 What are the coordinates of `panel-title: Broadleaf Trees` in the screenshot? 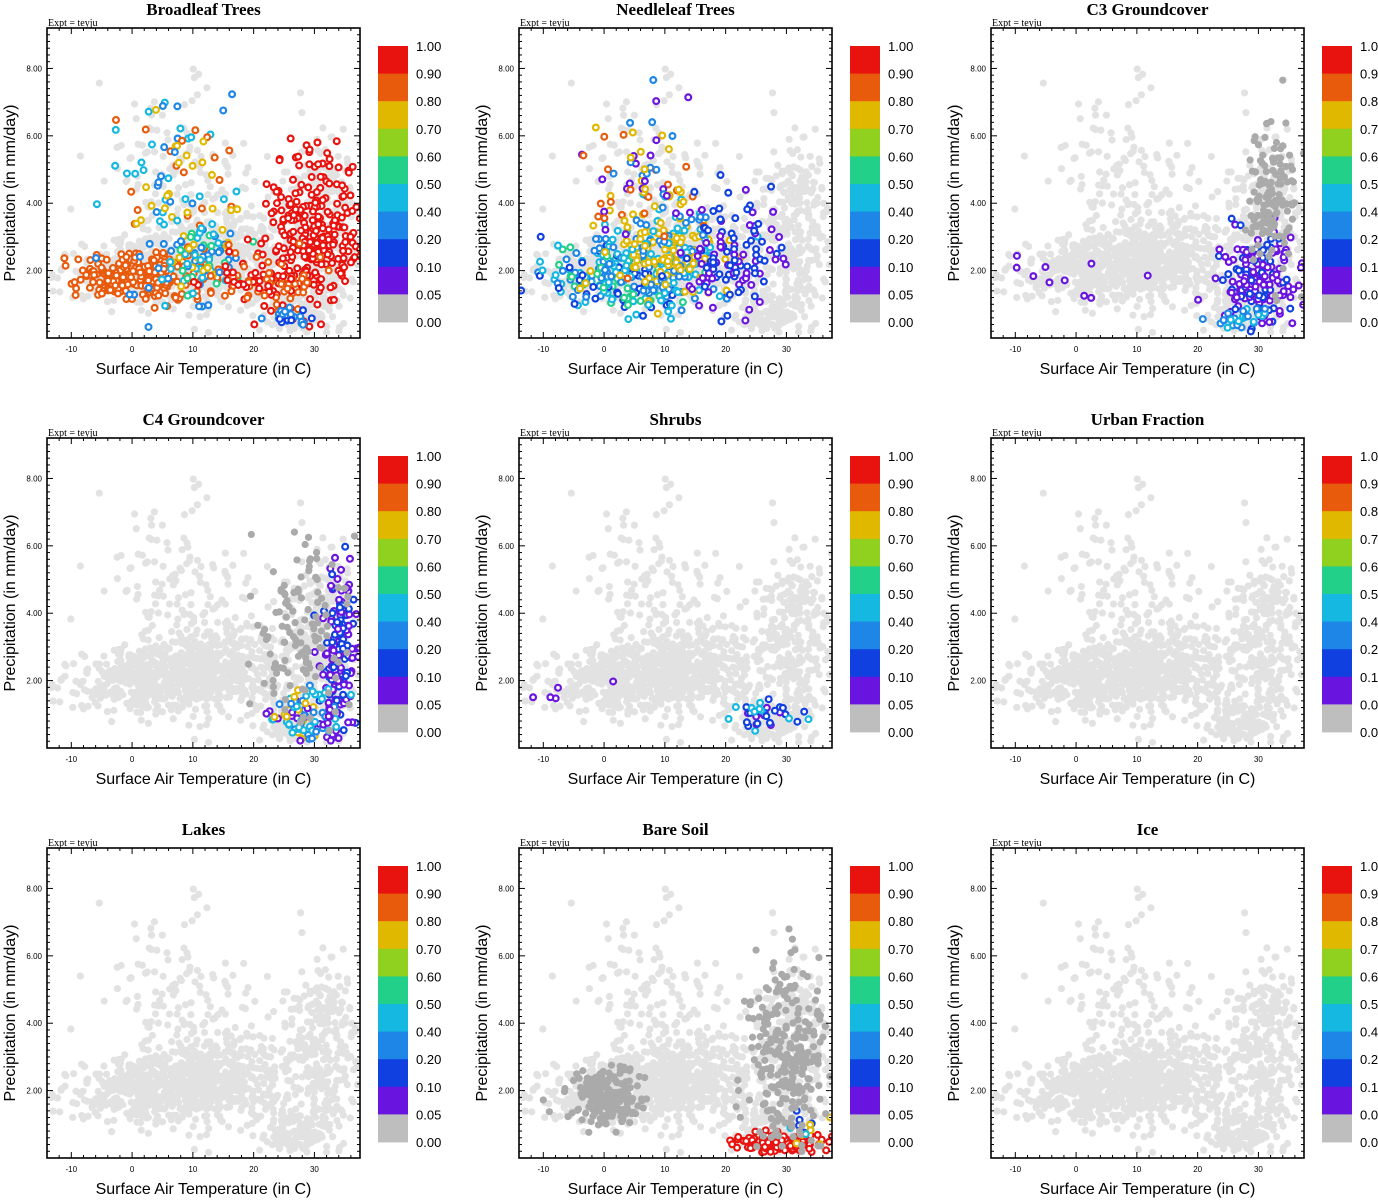 It's located at (203, 9).